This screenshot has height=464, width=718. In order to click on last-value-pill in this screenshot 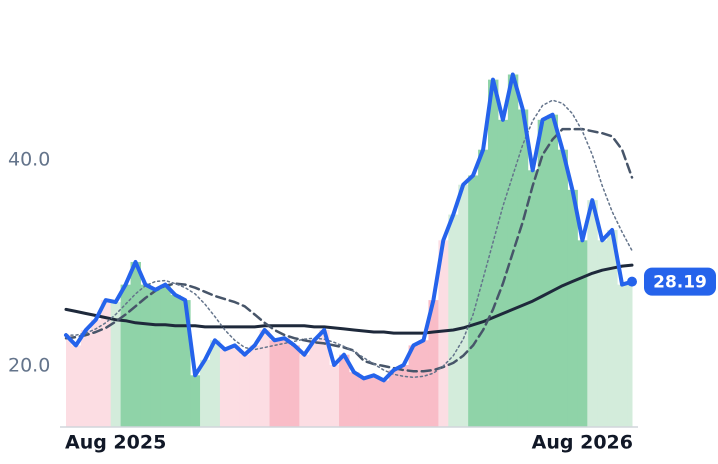, I will do `click(680, 281)`.